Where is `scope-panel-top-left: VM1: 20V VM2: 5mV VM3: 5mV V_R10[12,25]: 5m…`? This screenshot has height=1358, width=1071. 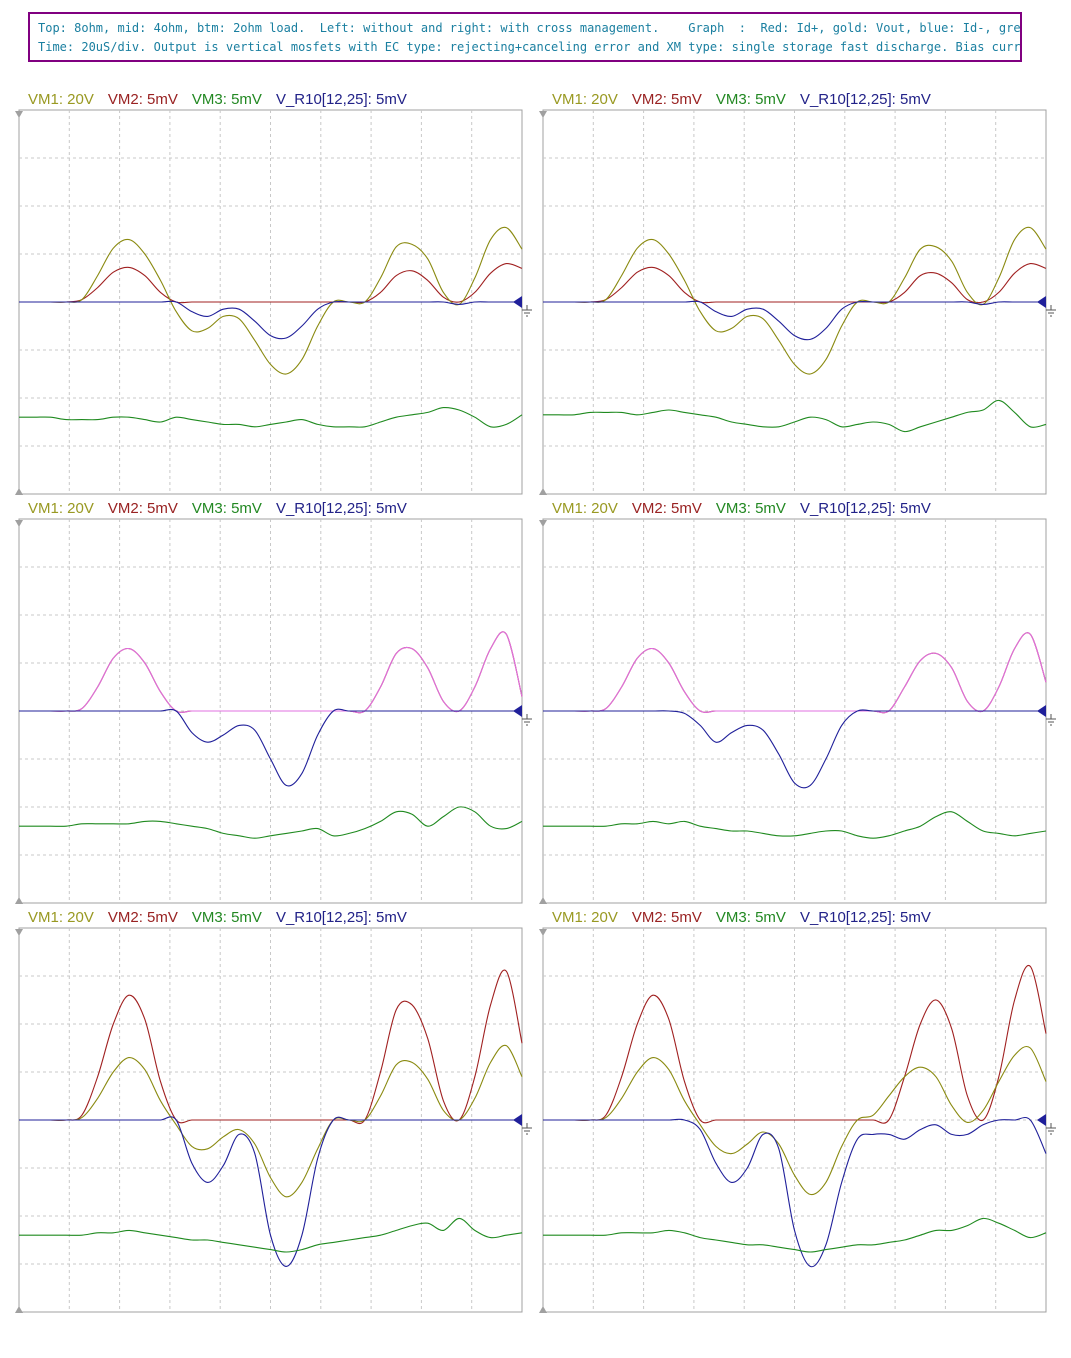 scope-panel-top-left: VM1: 20V VM2: 5mV VM3: 5mV V_R10[12,25]: 5m… is located at coordinates (273, 295).